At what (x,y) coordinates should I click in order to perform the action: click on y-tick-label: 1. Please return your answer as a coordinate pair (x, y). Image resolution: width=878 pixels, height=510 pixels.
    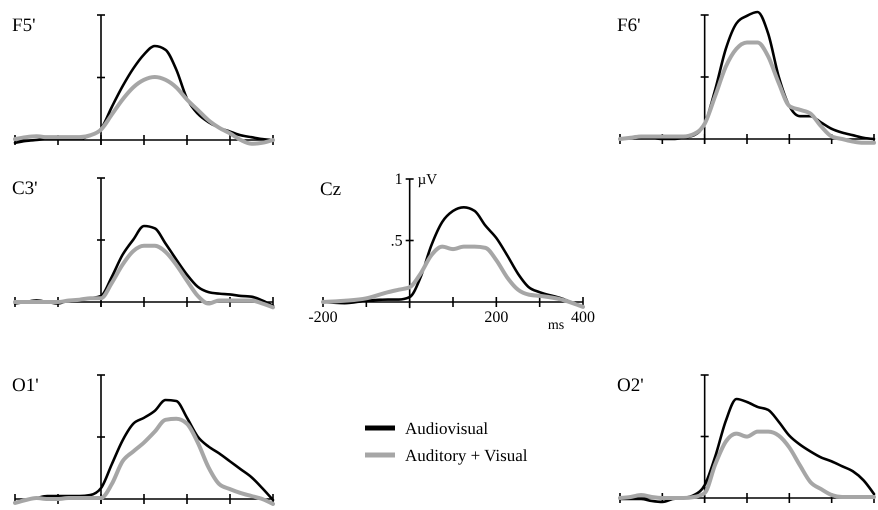
    Looking at the image, I should click on (398, 179).